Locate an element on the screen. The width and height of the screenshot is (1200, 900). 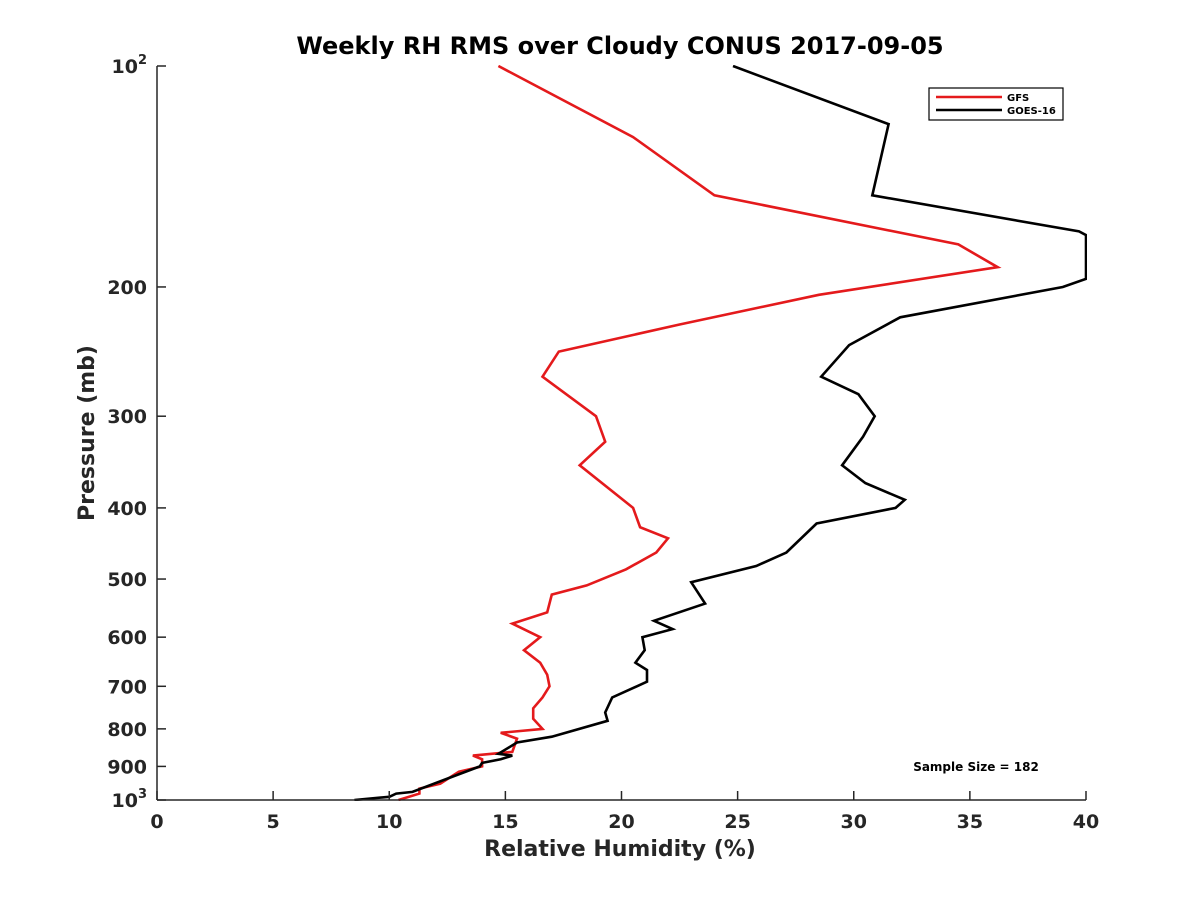
legend: GFS GOES-16 is located at coordinates (996, 104).